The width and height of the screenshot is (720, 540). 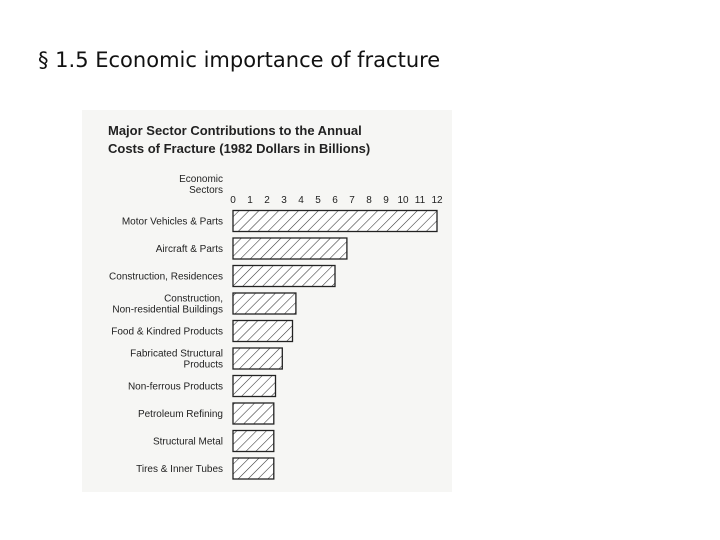 I want to click on x-tick-label: 2, so click(x=267, y=200).